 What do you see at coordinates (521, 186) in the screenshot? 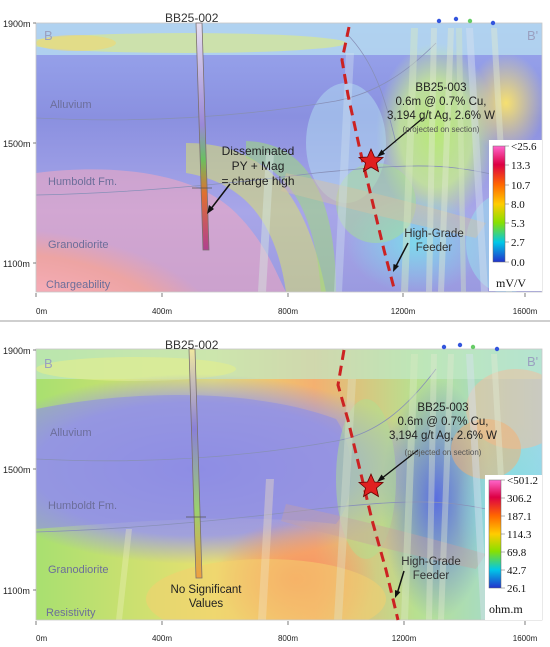
I see `legend-value: 10.7` at bounding box center [521, 186].